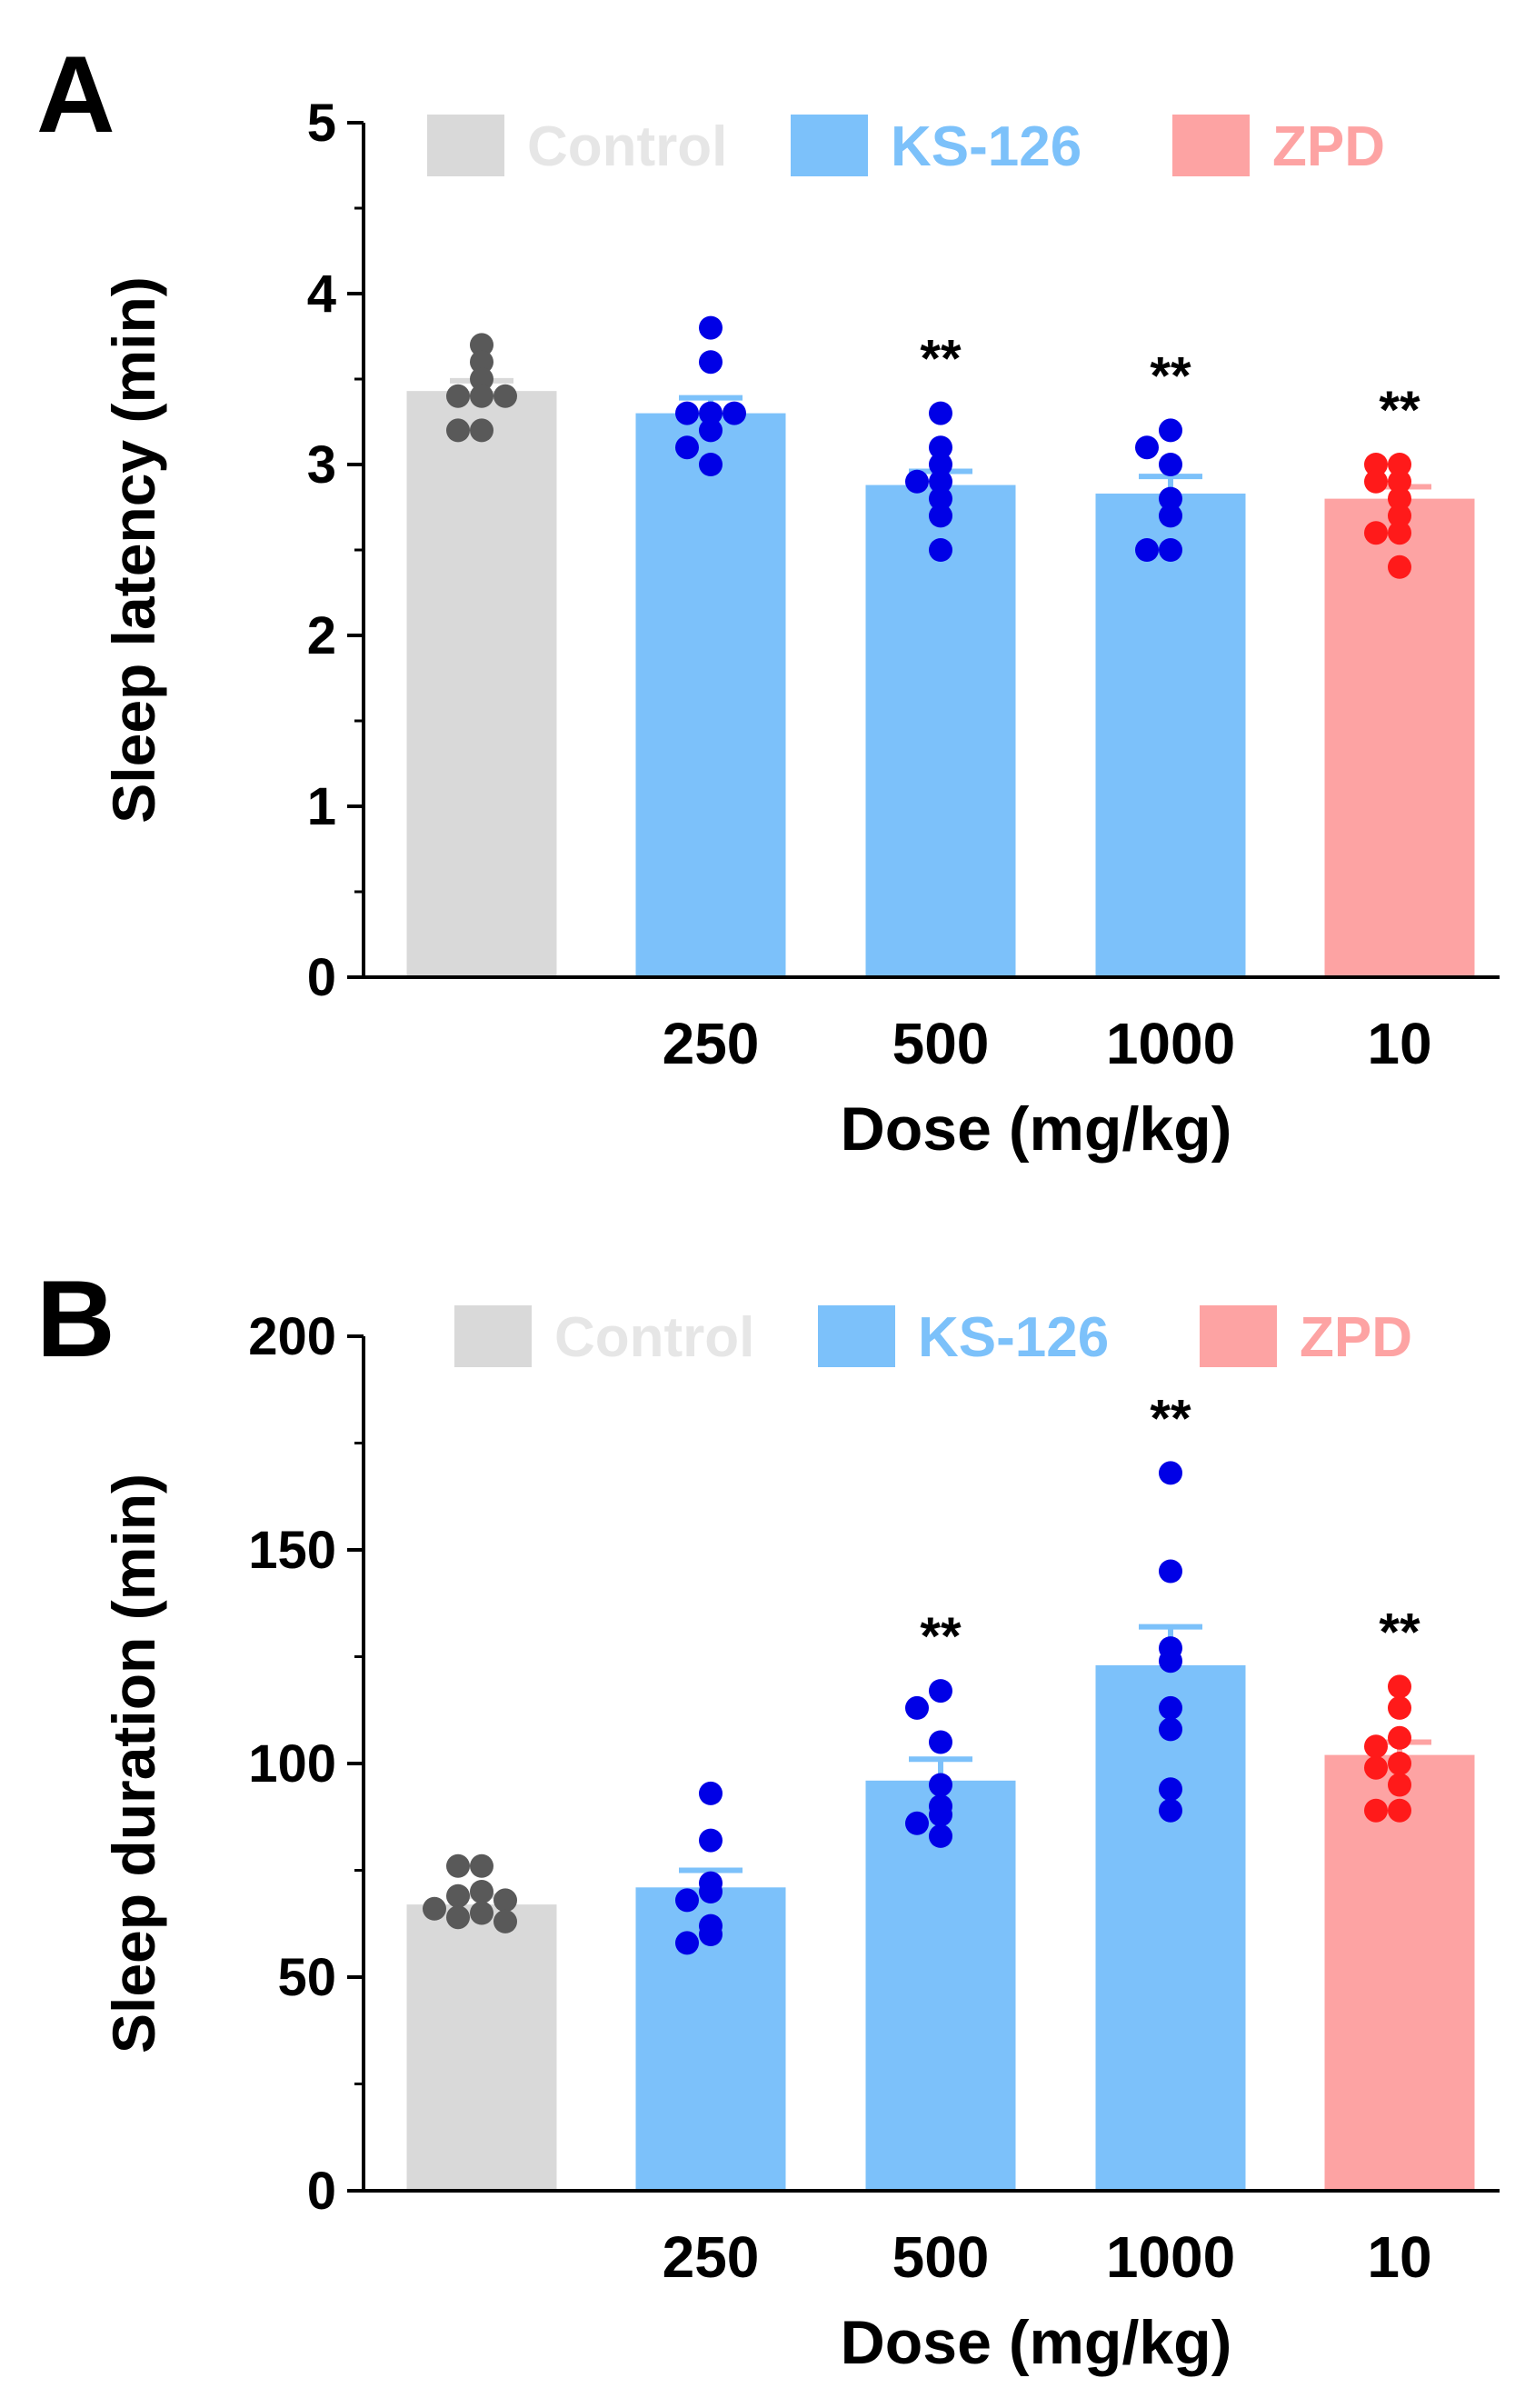 This screenshot has height=2408, width=1535. I want to click on y-tick-label: 150, so click(292, 1550).